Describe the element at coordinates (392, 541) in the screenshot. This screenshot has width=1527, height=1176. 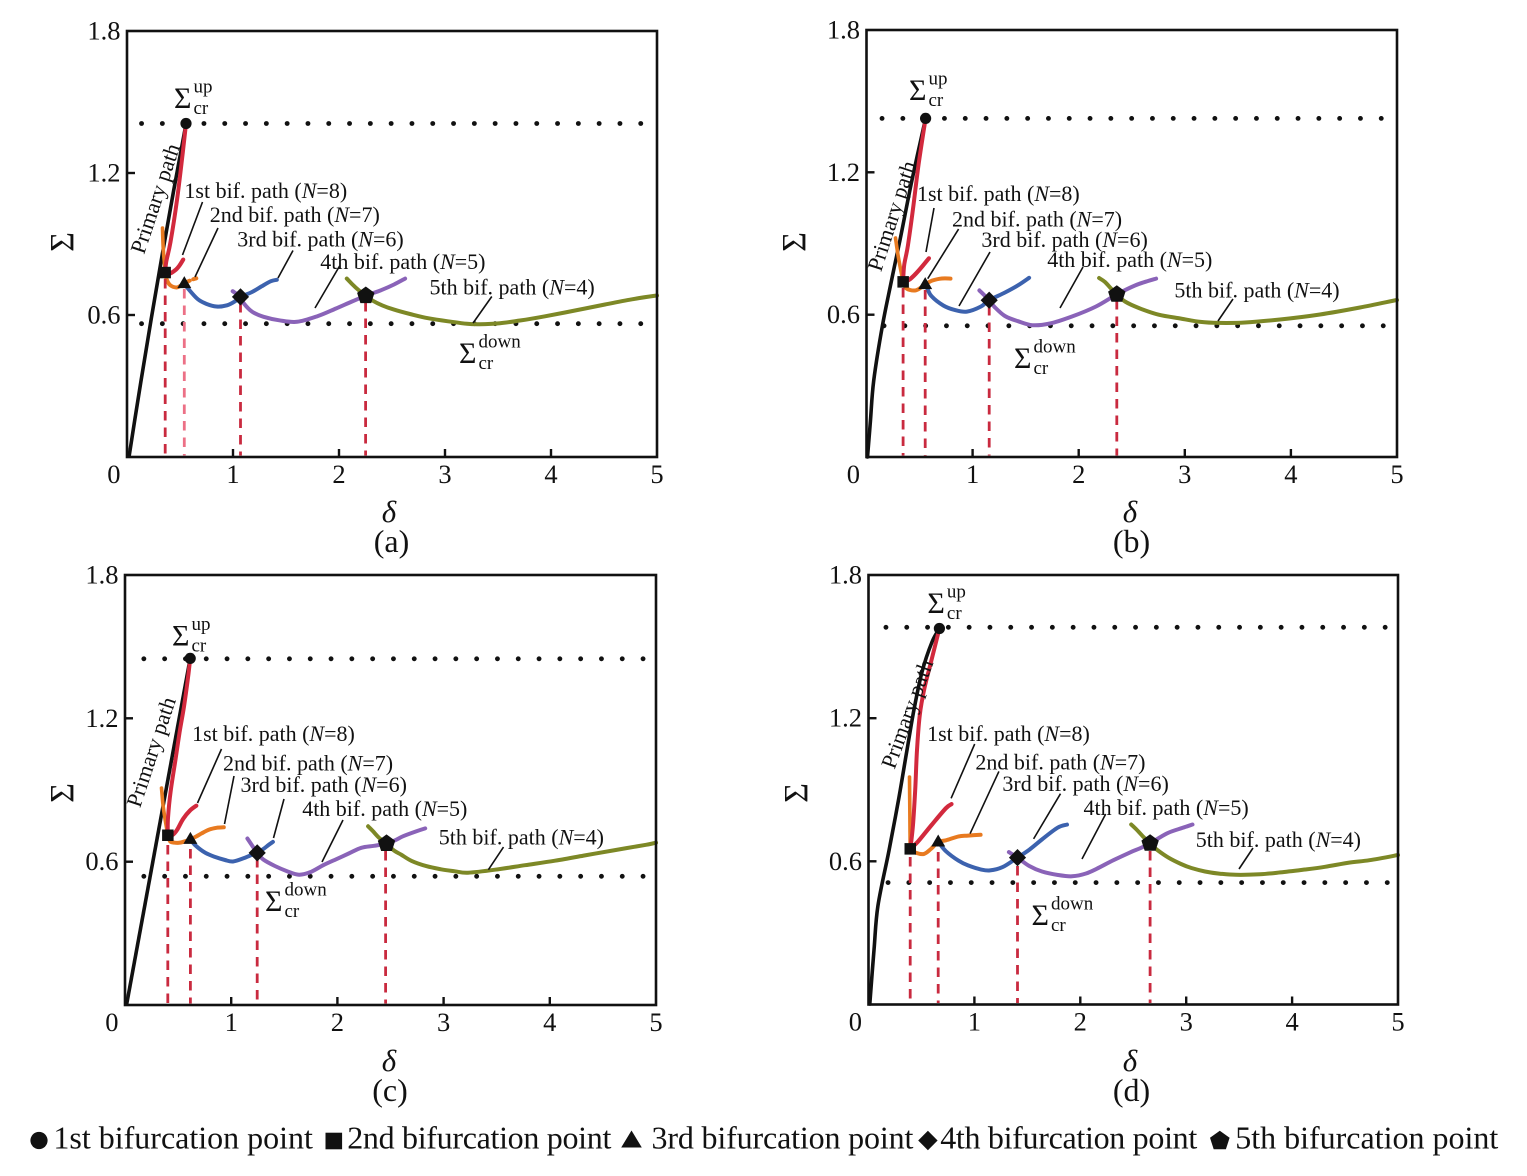
I see `svg-text: (a)` at that location.